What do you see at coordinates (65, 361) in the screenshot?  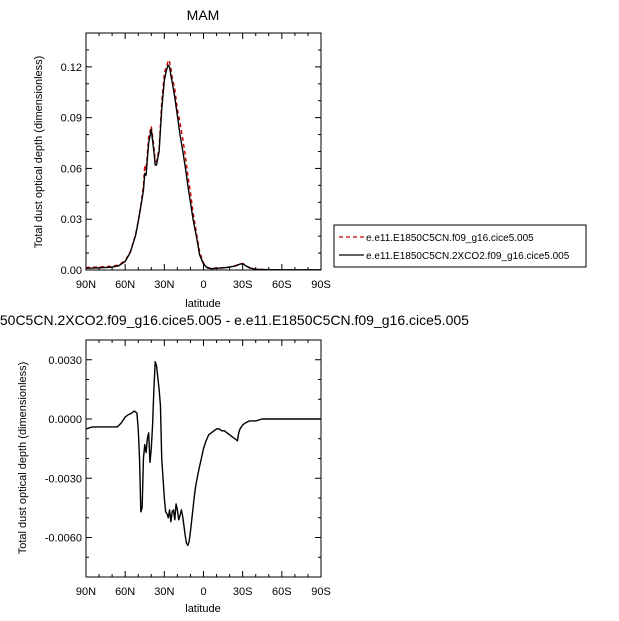 I see `y-tick-label: 0.0030` at bounding box center [65, 361].